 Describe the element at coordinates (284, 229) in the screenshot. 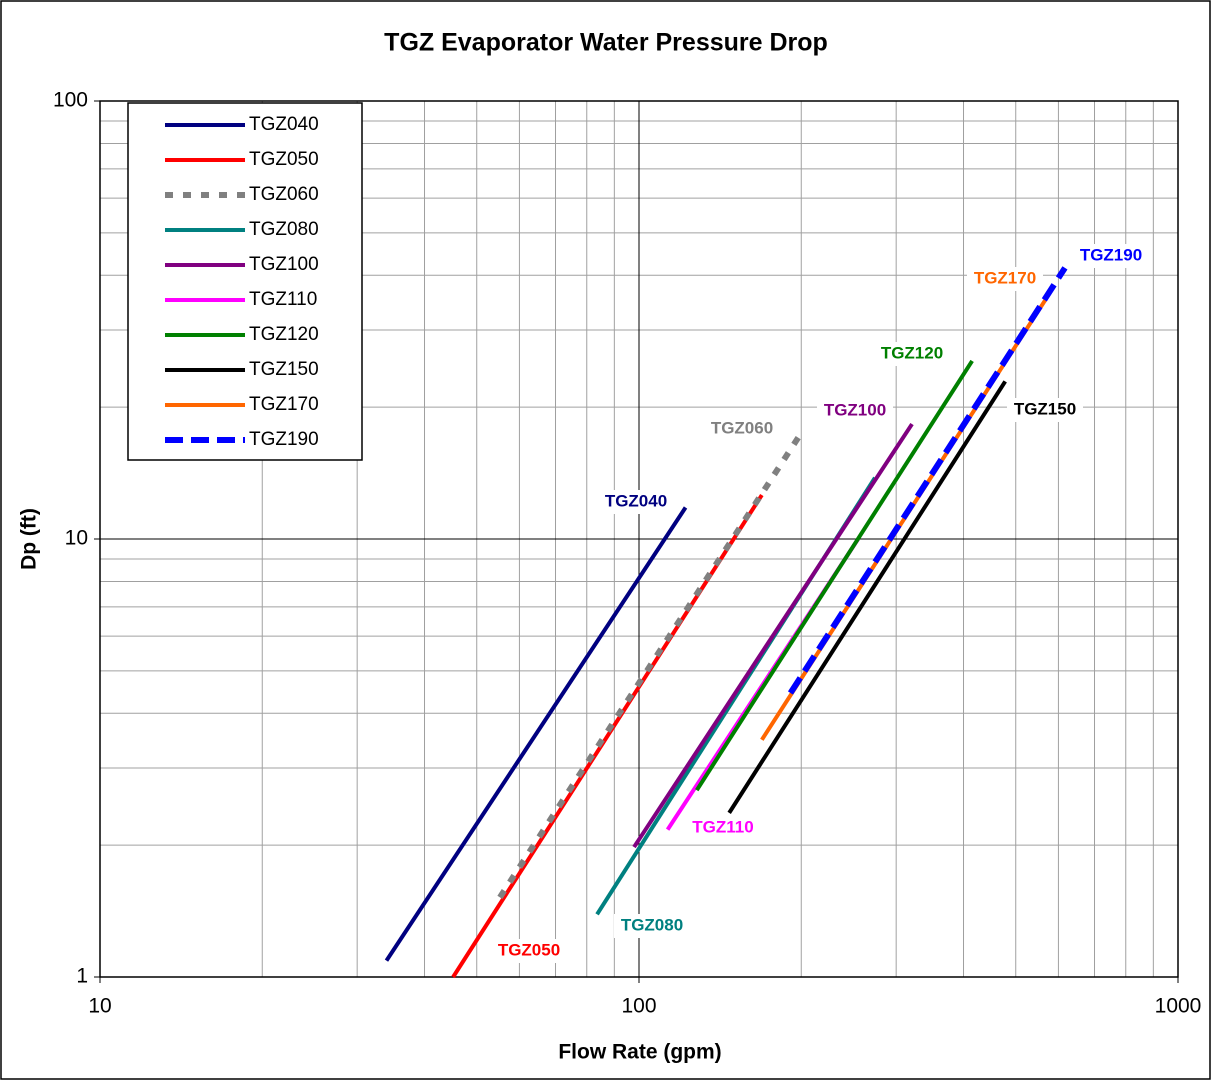

I see `legend-label: TGZ080` at that location.